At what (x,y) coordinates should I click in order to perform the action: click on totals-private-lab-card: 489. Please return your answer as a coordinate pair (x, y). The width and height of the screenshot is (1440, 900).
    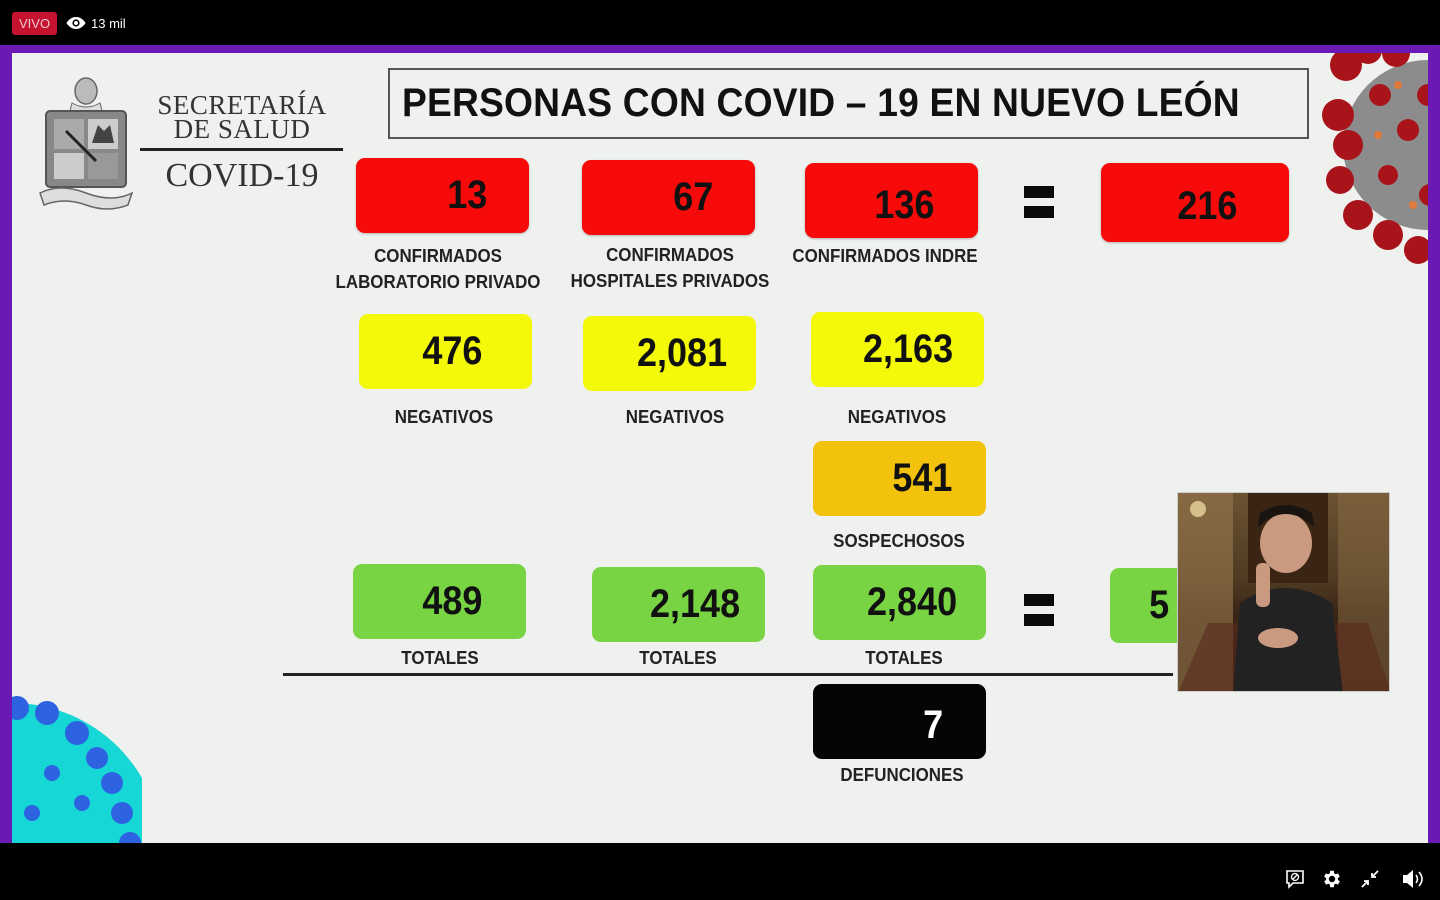
    Looking at the image, I should click on (439, 601).